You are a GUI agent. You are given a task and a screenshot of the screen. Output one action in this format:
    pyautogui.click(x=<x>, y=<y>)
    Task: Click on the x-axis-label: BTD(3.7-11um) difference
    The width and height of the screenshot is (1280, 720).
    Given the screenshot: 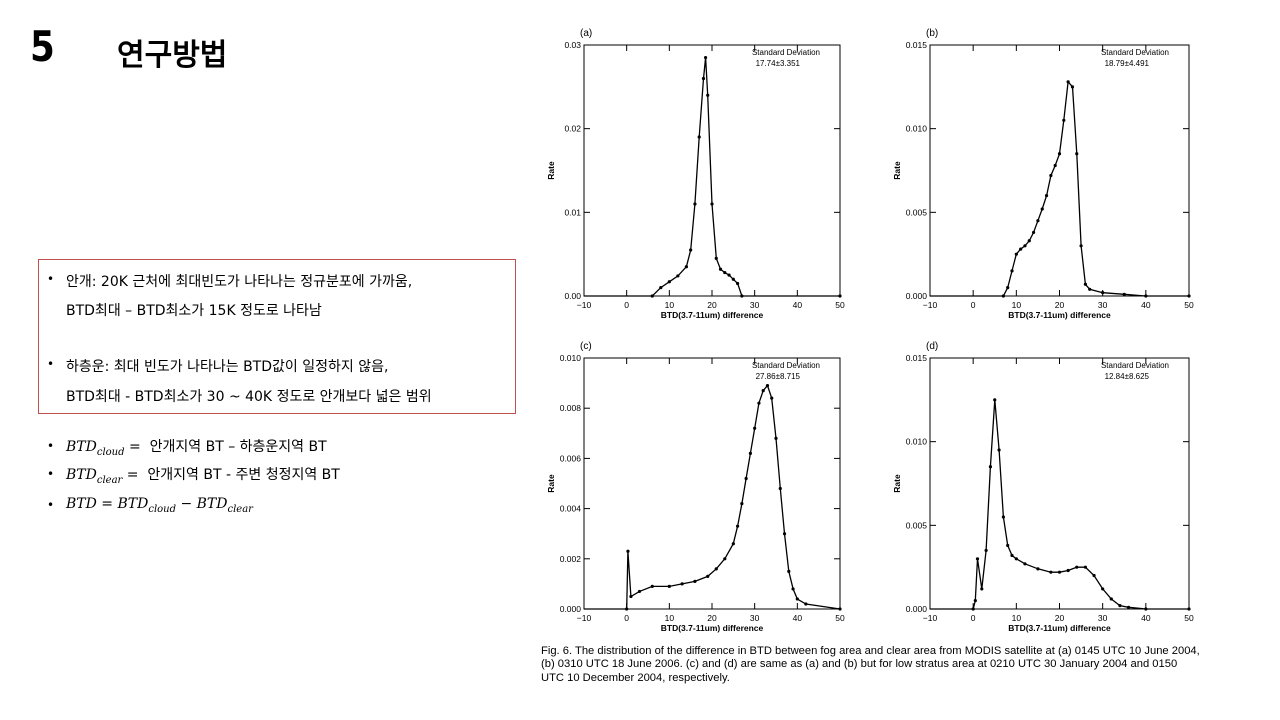 What is the action you would take?
    pyautogui.click(x=1059, y=315)
    